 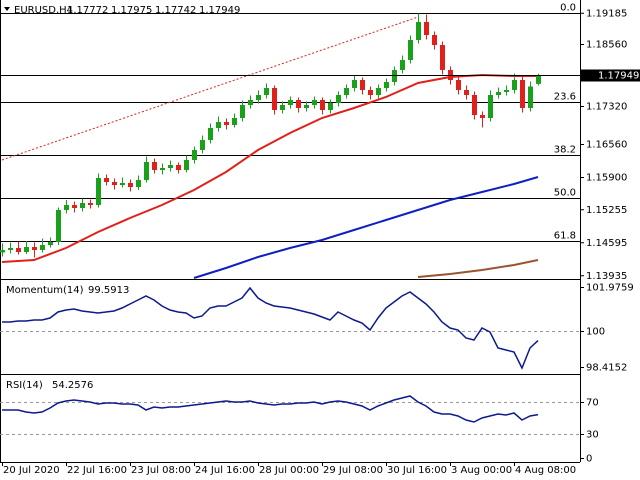 I want to click on indicator-name: Momentum(14), so click(x=45, y=290).